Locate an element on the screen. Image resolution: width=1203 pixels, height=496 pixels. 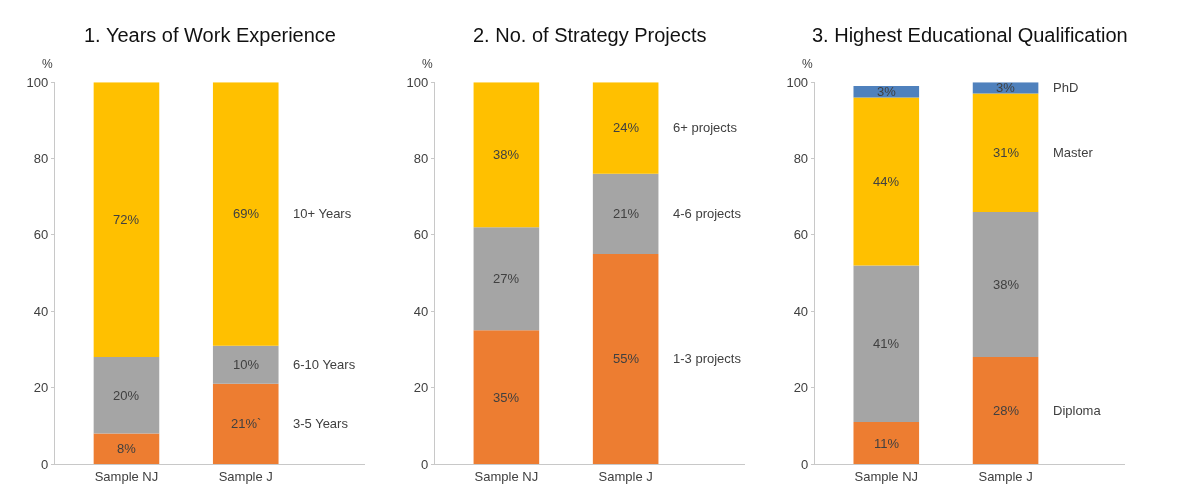
series-label: 4-6 projects is located at coordinates (707, 213).